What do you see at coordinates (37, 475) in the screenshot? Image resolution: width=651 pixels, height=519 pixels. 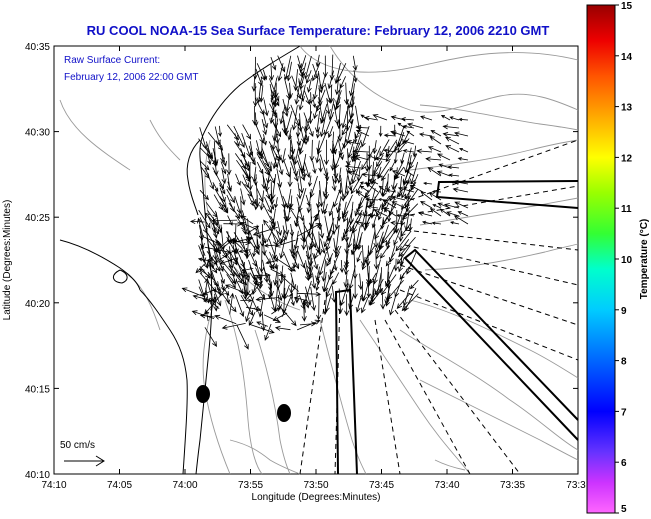 I see `y-tick-label: 40:10` at bounding box center [37, 475].